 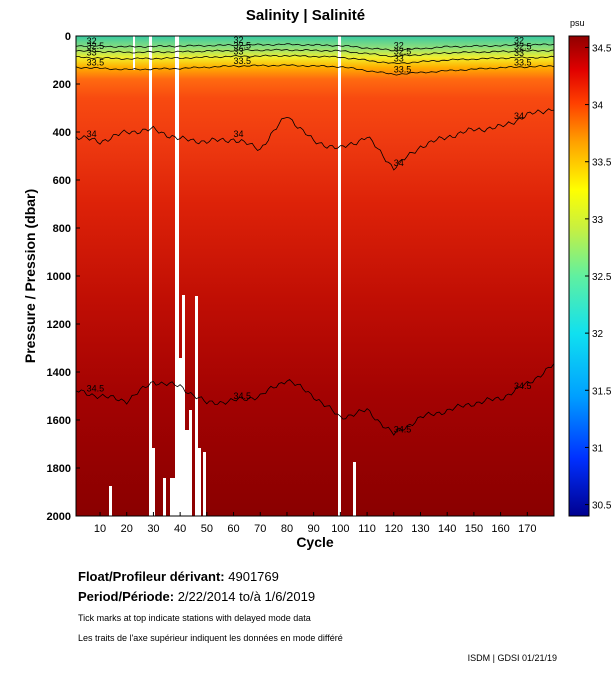 I want to click on colorbar-tick-label: 34, so click(x=598, y=106).